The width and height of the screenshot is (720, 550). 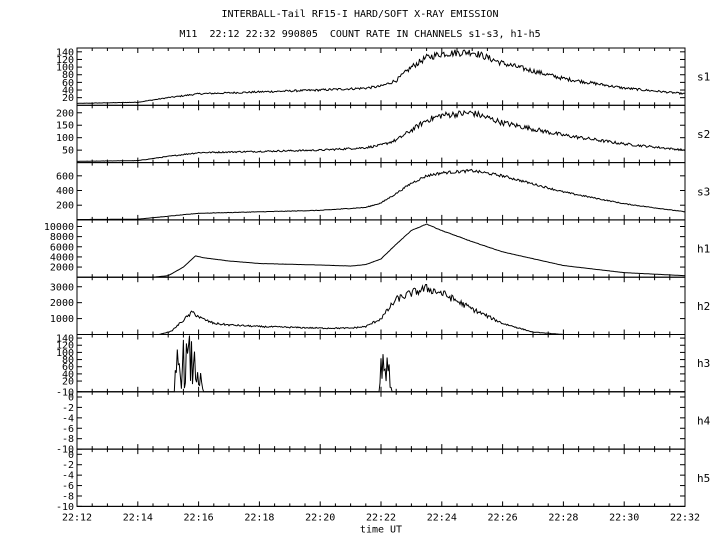 I want to click on panel-frame-s3, so click(x=381, y=191).